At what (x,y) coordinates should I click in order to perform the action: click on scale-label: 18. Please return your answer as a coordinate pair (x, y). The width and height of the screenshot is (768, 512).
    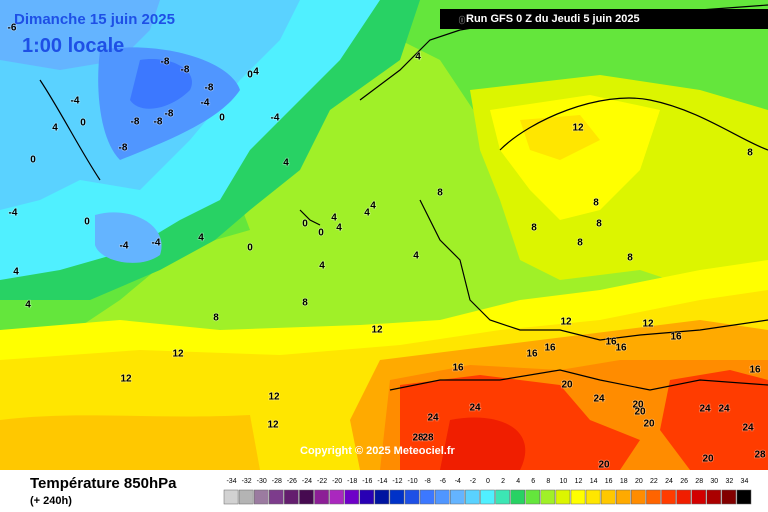
    Looking at the image, I should click on (624, 481).